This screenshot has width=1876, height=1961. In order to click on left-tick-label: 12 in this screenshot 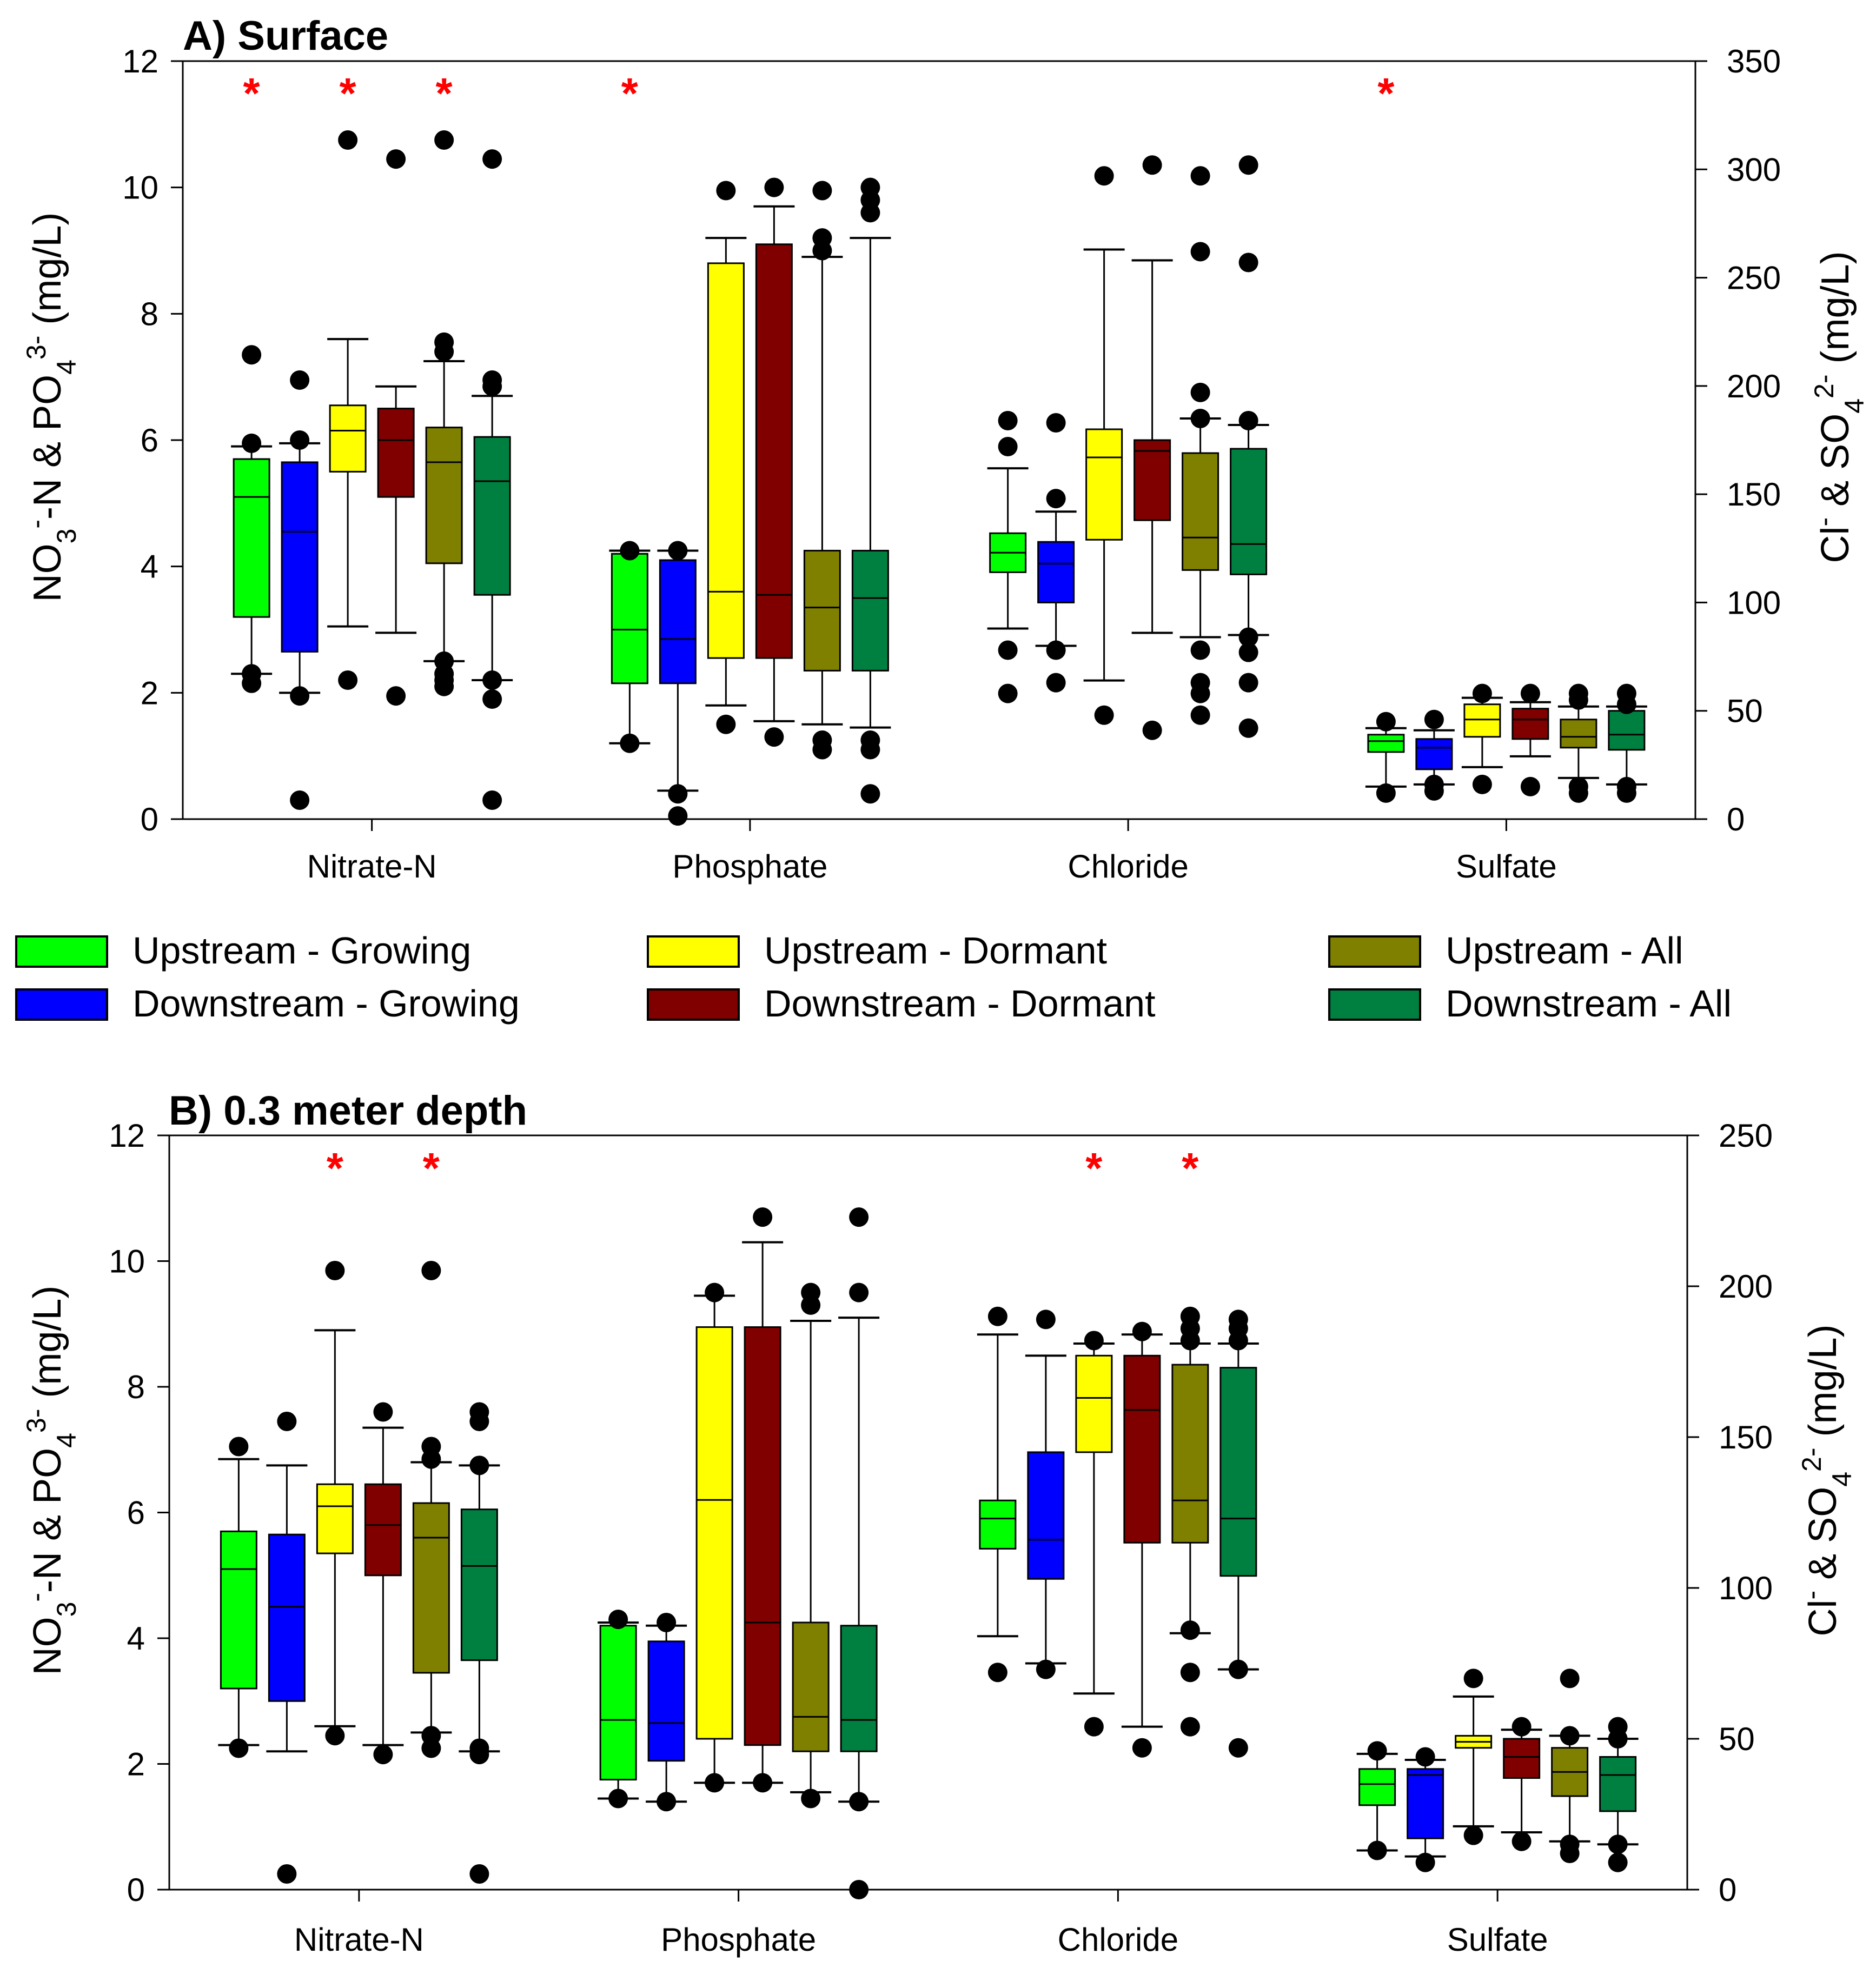, I will do `click(140, 61)`.